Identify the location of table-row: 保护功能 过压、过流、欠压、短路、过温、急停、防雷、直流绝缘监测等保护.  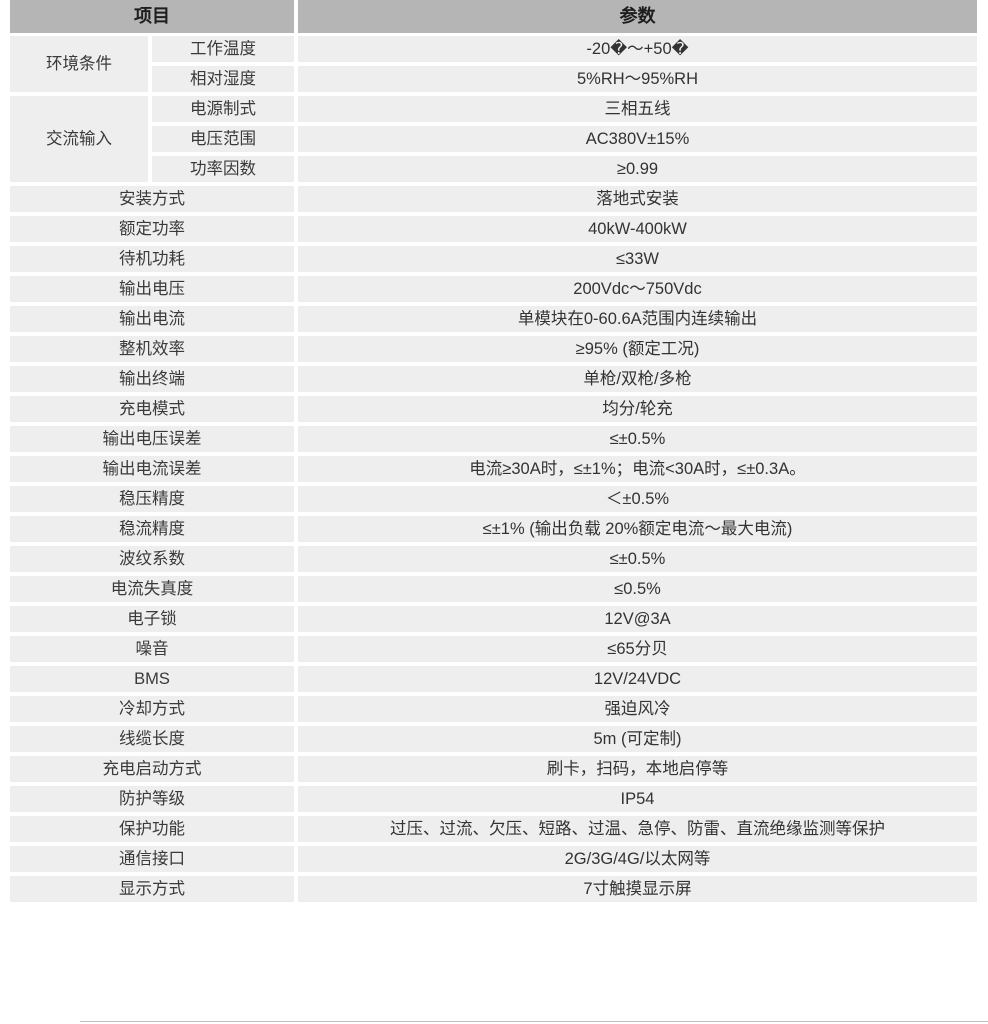
(493, 831).